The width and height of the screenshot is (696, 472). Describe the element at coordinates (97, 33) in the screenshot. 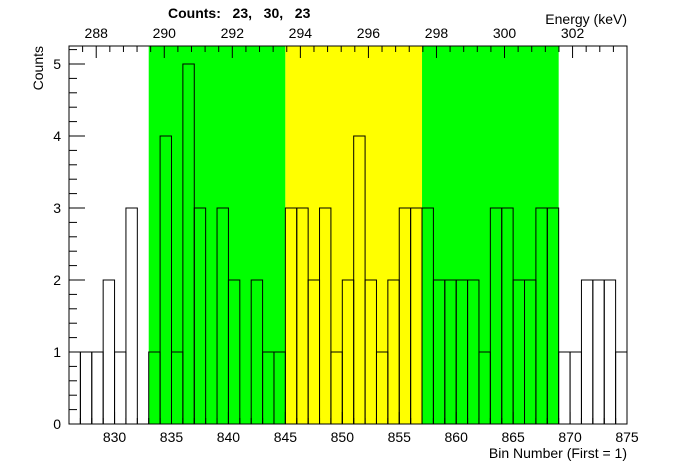

I see `top-tick-label: 288` at that location.